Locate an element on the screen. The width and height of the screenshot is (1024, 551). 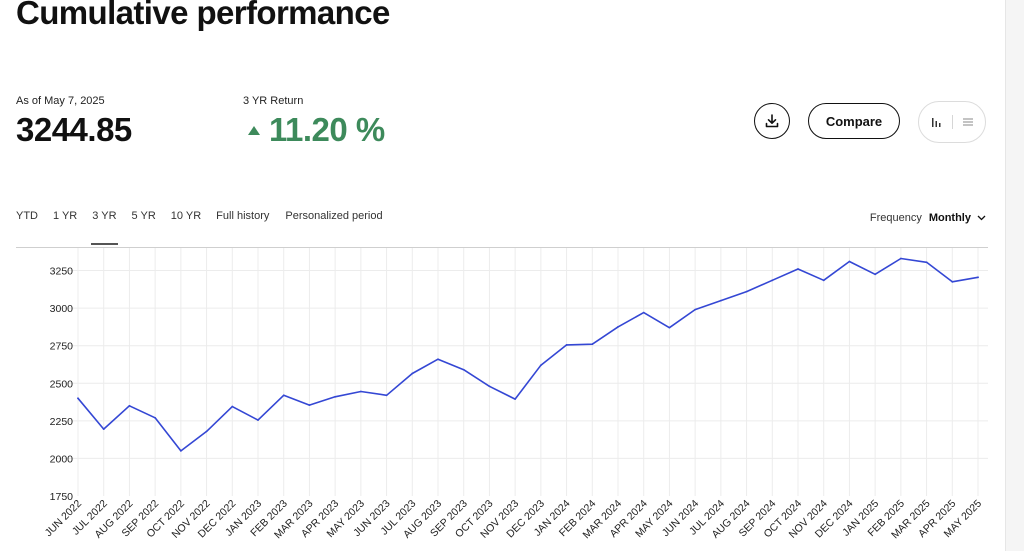
y-tick-label: 3250 is located at coordinates (62, 272).